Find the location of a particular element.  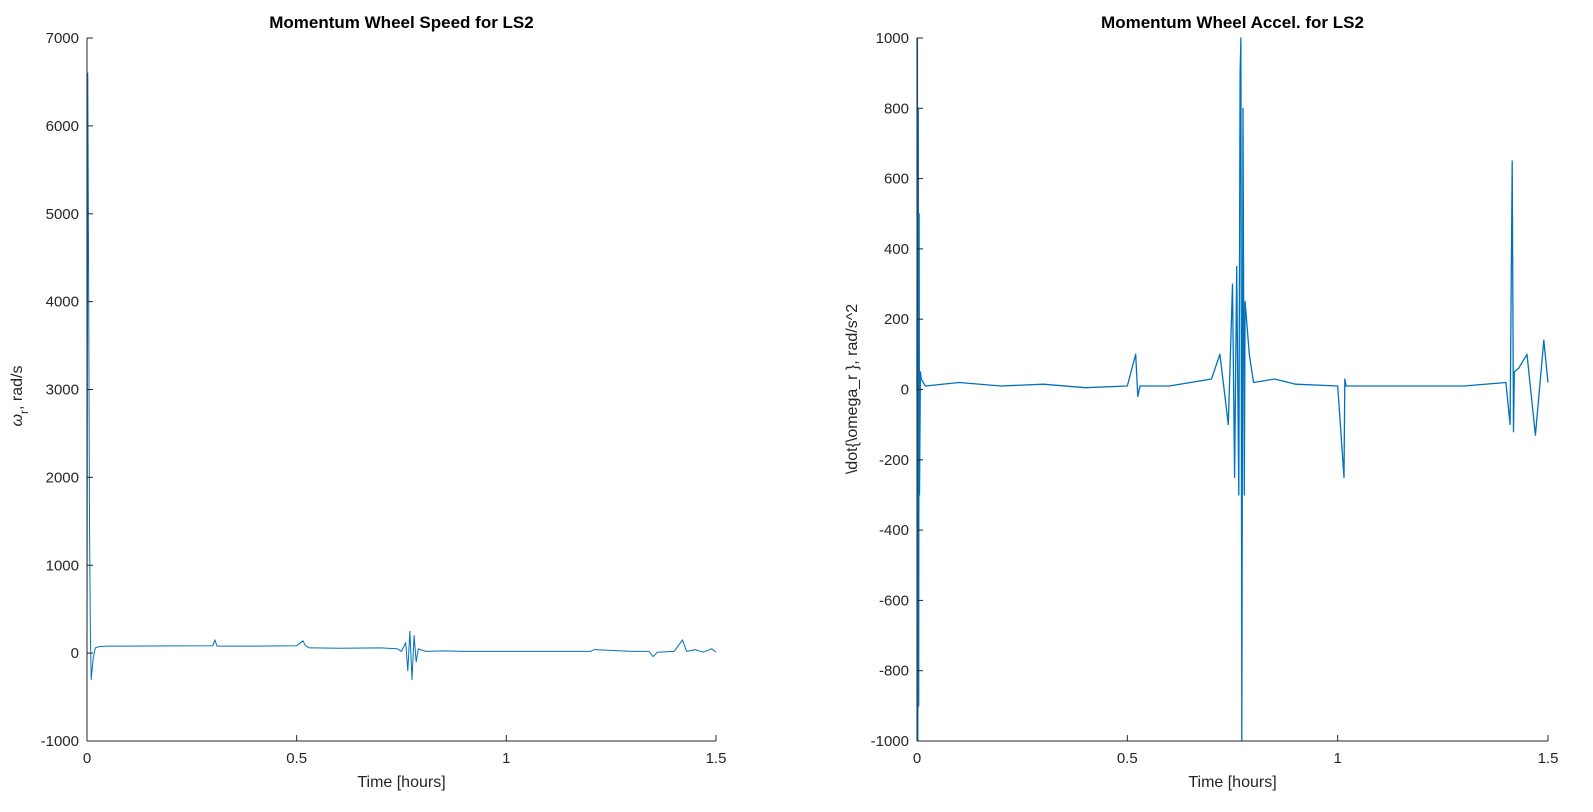

speed-y-tick-label: 1000 is located at coordinates (62, 565).